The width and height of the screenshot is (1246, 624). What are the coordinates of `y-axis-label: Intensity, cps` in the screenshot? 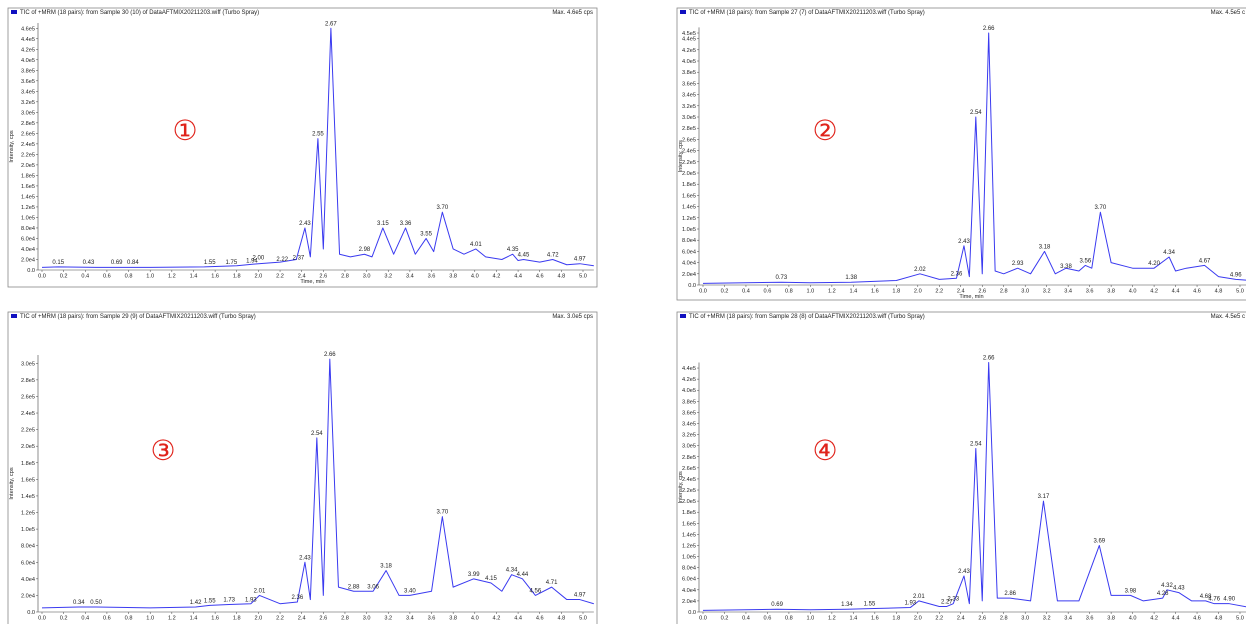 It's located at (12, 146).